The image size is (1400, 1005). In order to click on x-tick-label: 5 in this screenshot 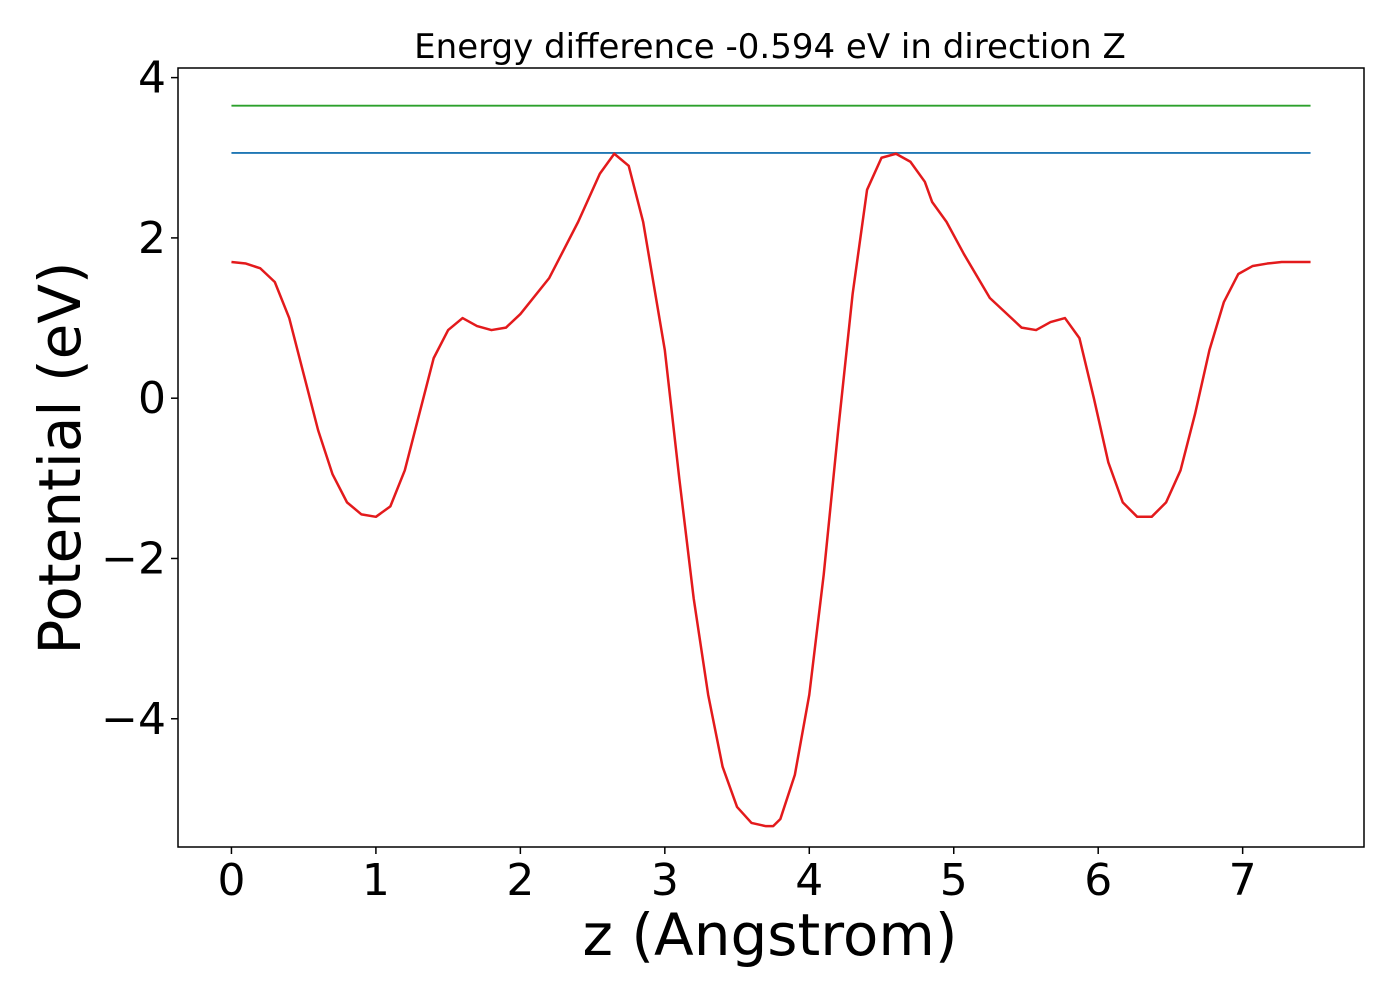, I will do `click(954, 880)`.